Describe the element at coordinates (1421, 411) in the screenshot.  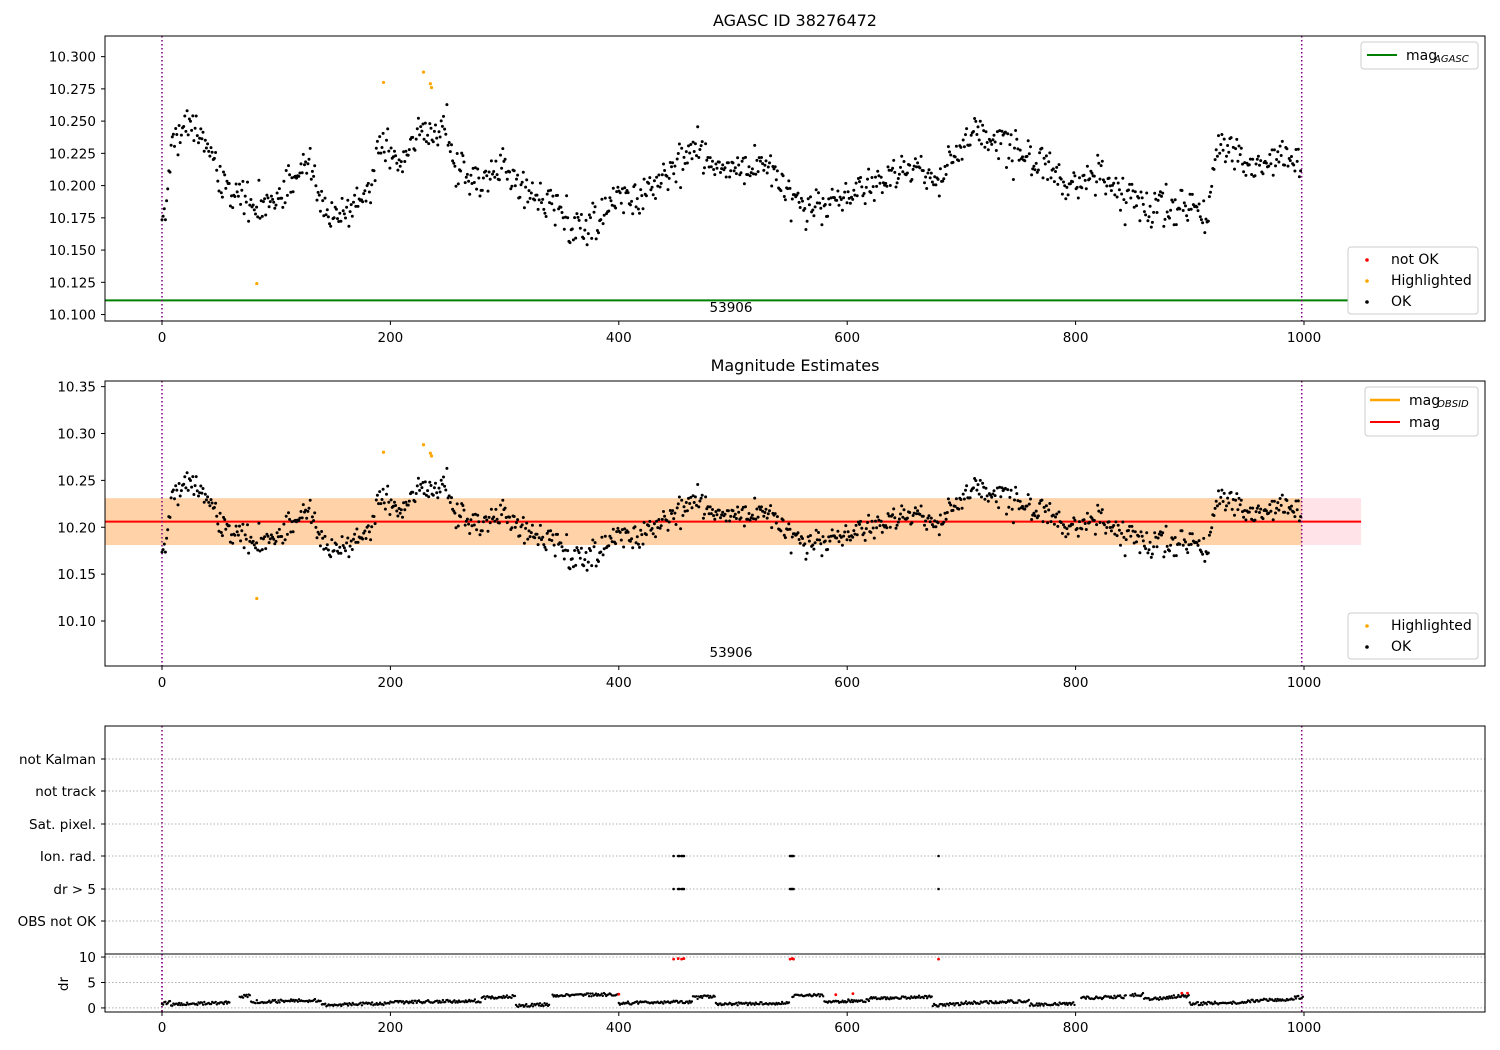
I see `panel2-legend-top: mag OBSID mag` at that location.